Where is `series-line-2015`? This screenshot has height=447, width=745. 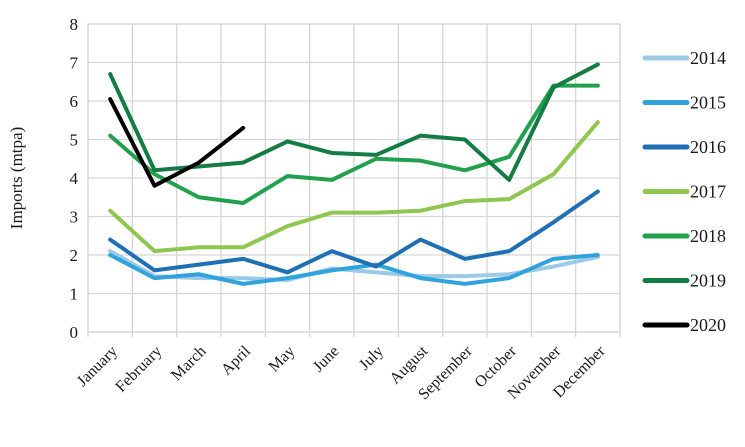 series-line-2015 is located at coordinates (354, 269).